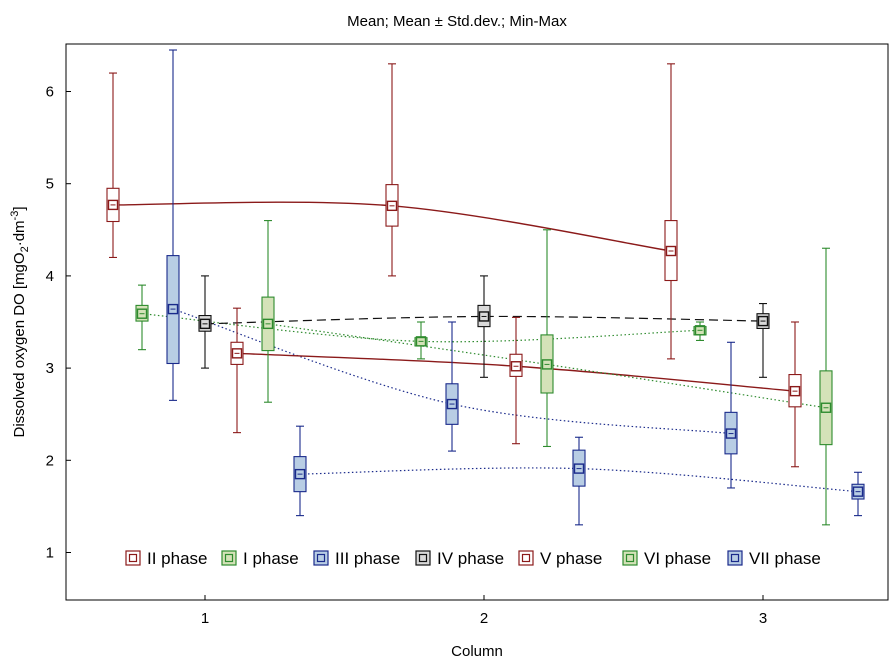 The width and height of the screenshot is (890, 665). I want to click on legend-item: I phase, so click(260, 558).